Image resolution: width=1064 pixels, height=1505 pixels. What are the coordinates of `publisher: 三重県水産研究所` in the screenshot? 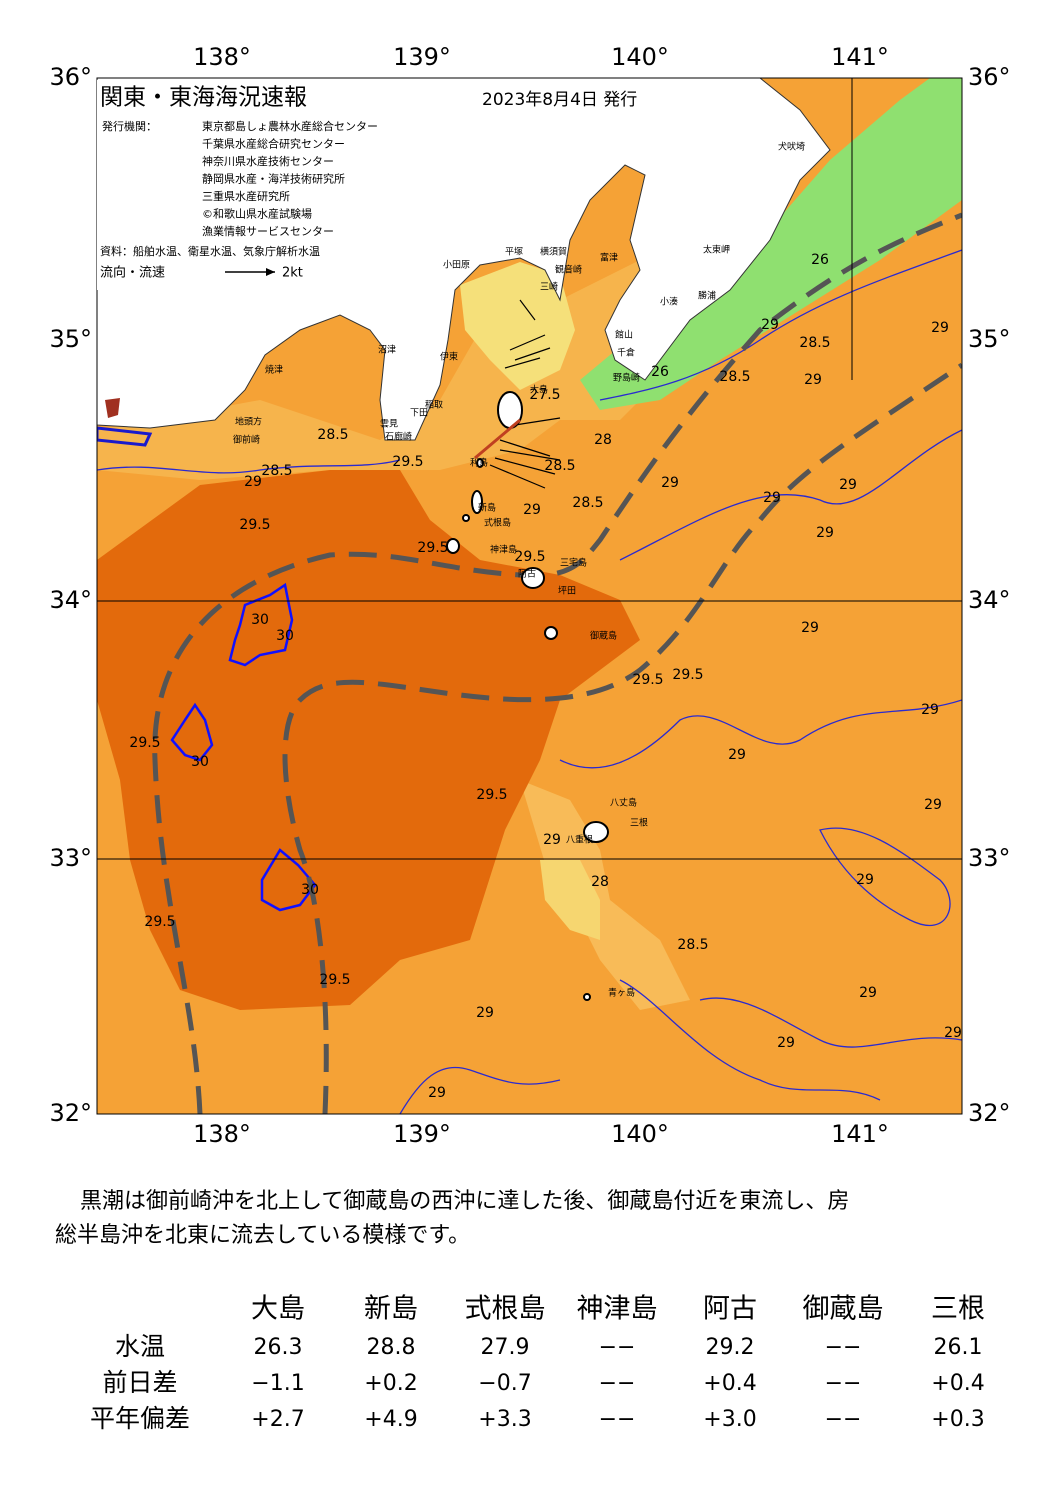 It's located at (246, 196).